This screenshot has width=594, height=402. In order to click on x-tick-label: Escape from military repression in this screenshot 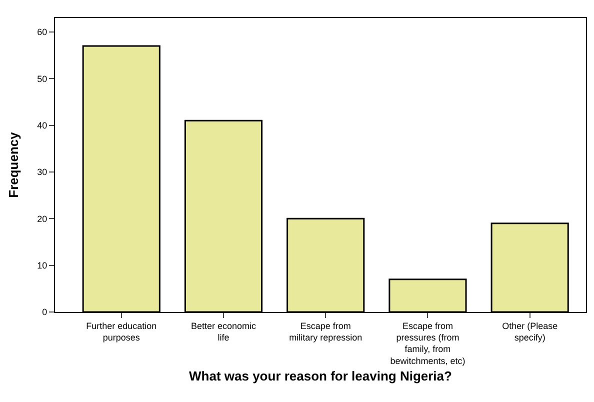, I will do `click(325, 331)`.